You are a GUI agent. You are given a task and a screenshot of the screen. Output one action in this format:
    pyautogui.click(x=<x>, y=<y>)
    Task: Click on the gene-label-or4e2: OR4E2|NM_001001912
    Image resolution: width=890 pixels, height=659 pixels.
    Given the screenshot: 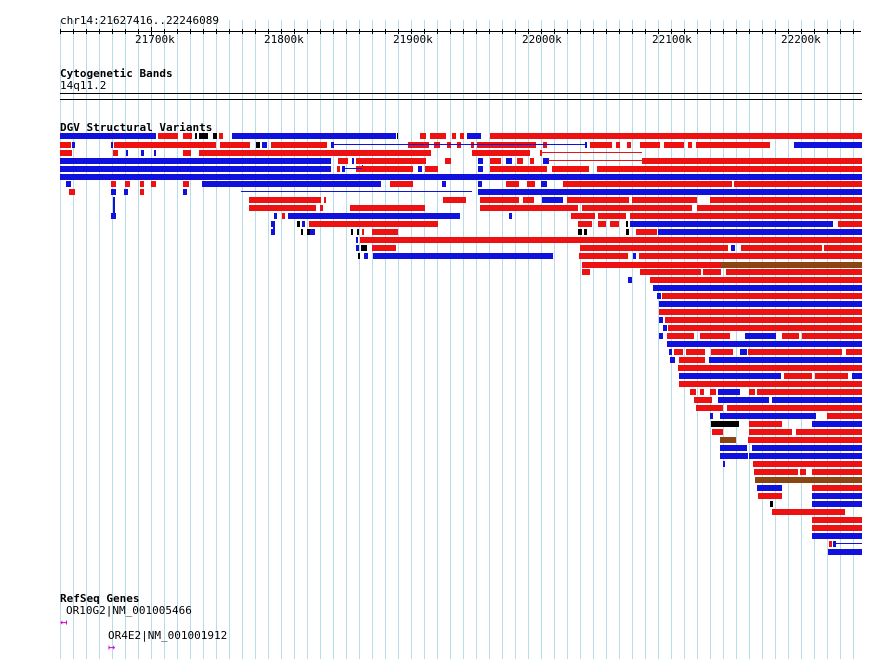 What is the action you would take?
    pyautogui.click(x=168, y=635)
    